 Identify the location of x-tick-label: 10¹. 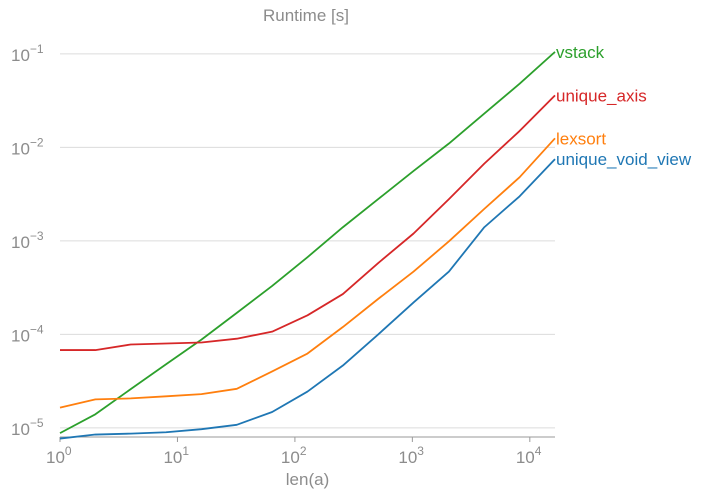
(176, 455).